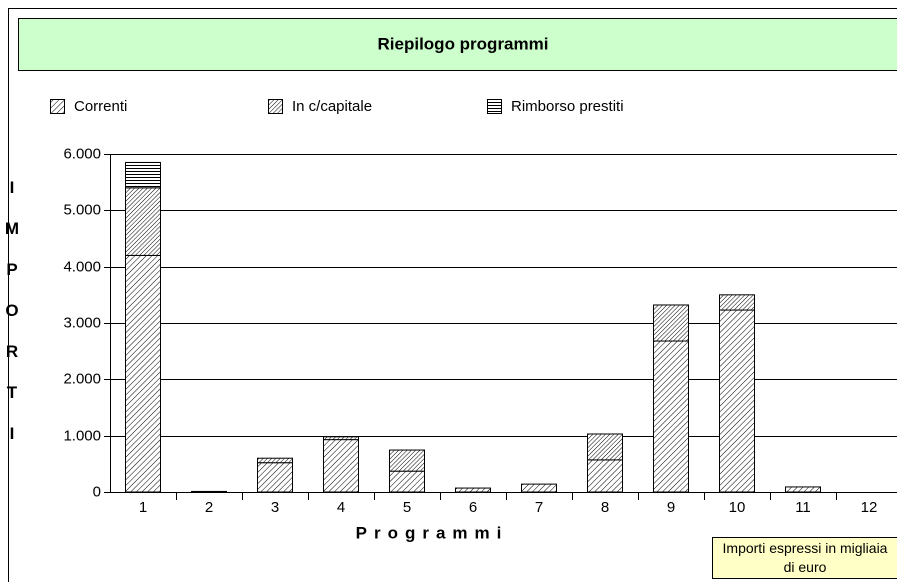 Image resolution: width=897 pixels, height=582 pixels. Describe the element at coordinates (97, 491) in the screenshot. I see `y-tick-label: 0` at that location.